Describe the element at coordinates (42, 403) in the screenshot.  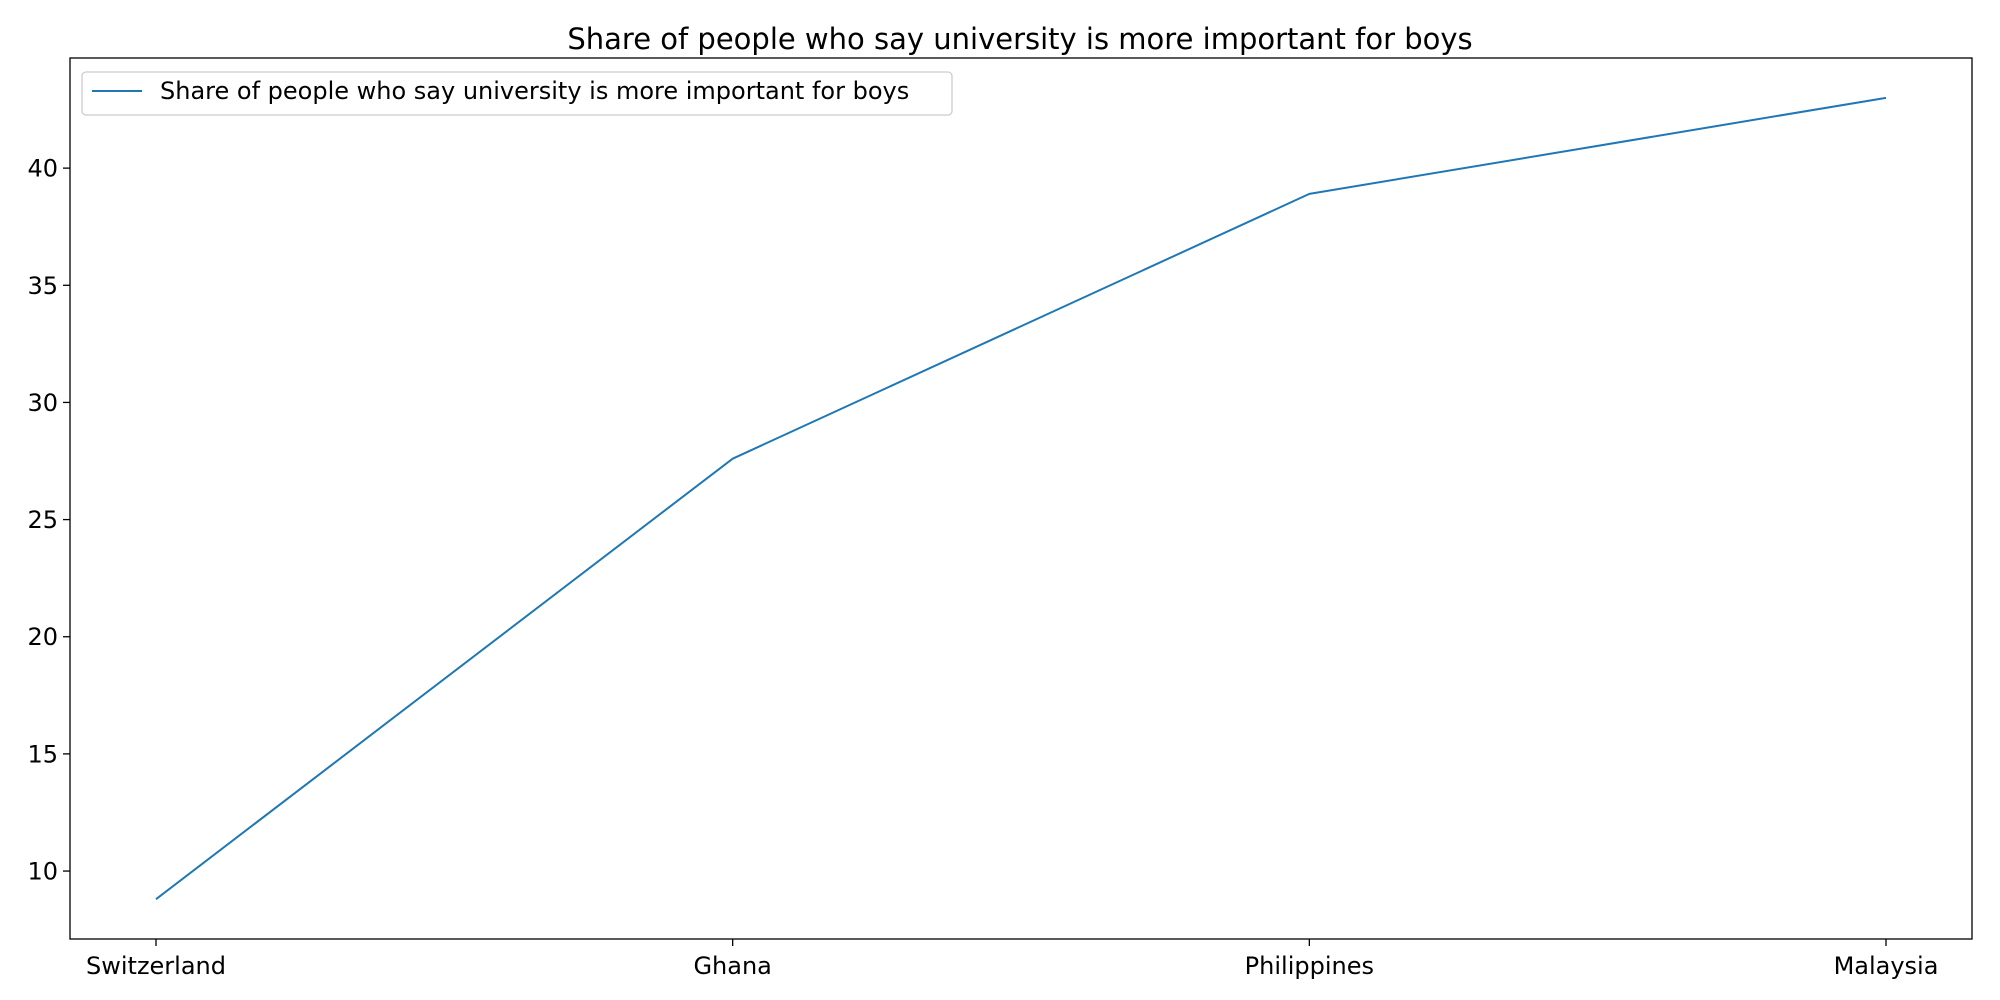
I see `y-tick-label: 30` at that location.